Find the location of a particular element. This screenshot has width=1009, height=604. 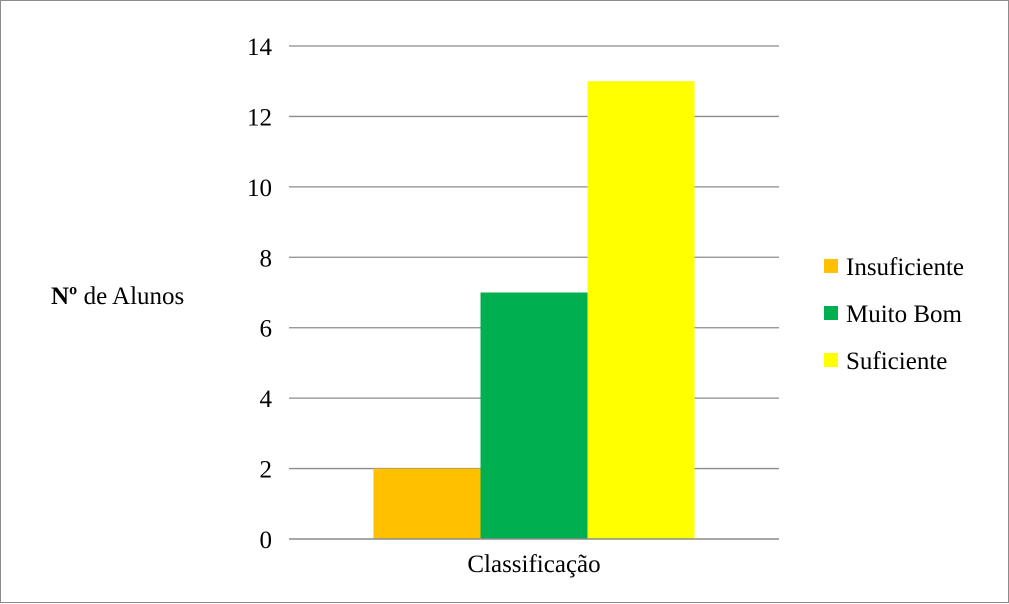

legend-label: Muito Bom is located at coordinates (904, 314).